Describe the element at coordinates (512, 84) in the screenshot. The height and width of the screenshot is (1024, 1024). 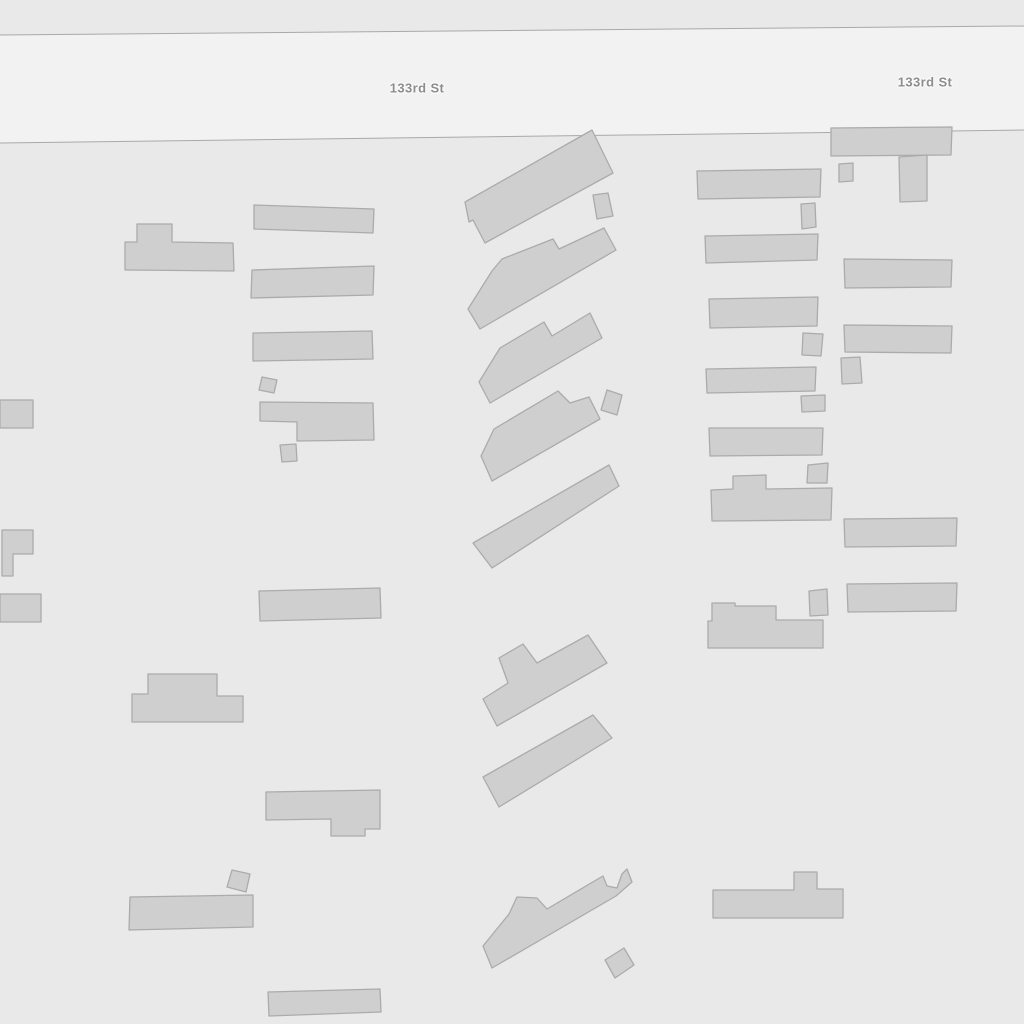
I see `road-133rd-st` at that location.